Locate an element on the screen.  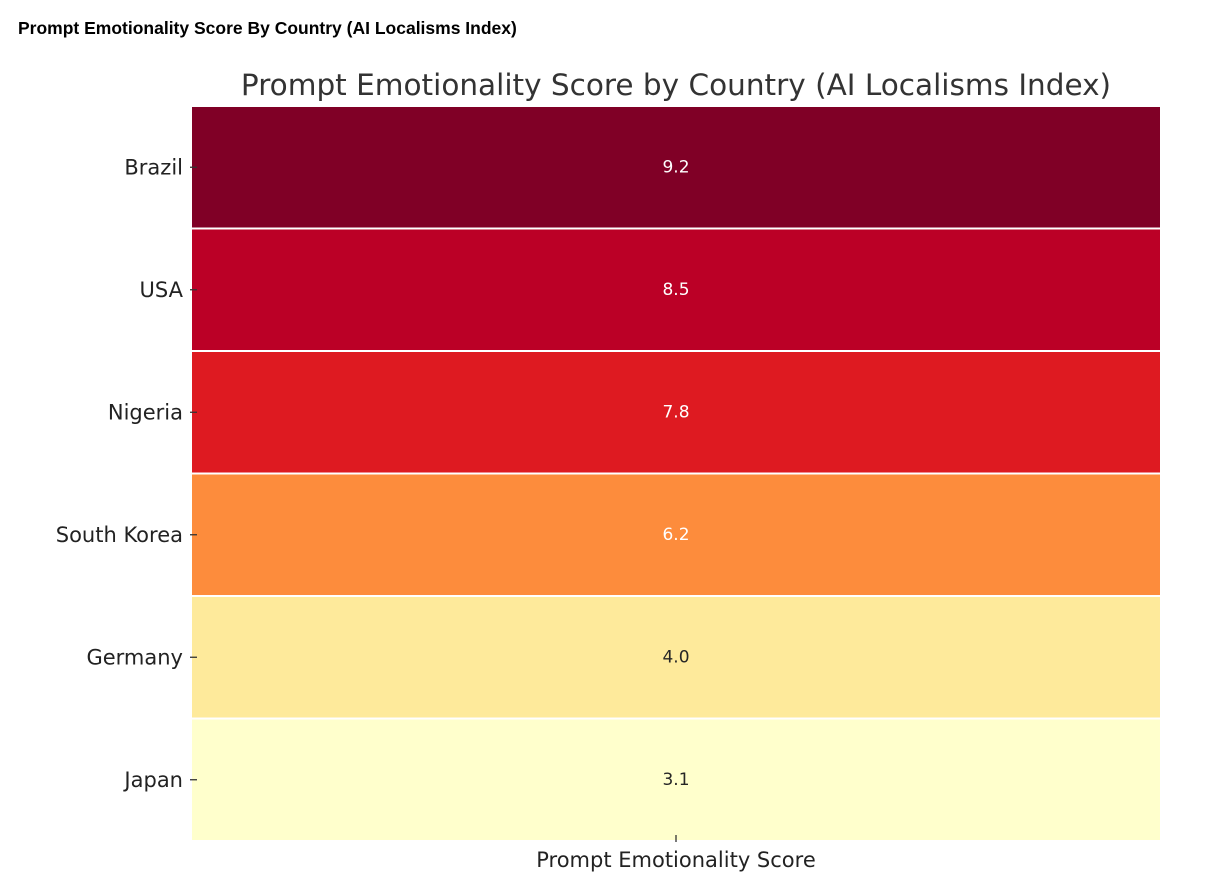
row-axis: Brazil USA Nigeria South Korea Germany Japan is located at coordinates (126, 473).